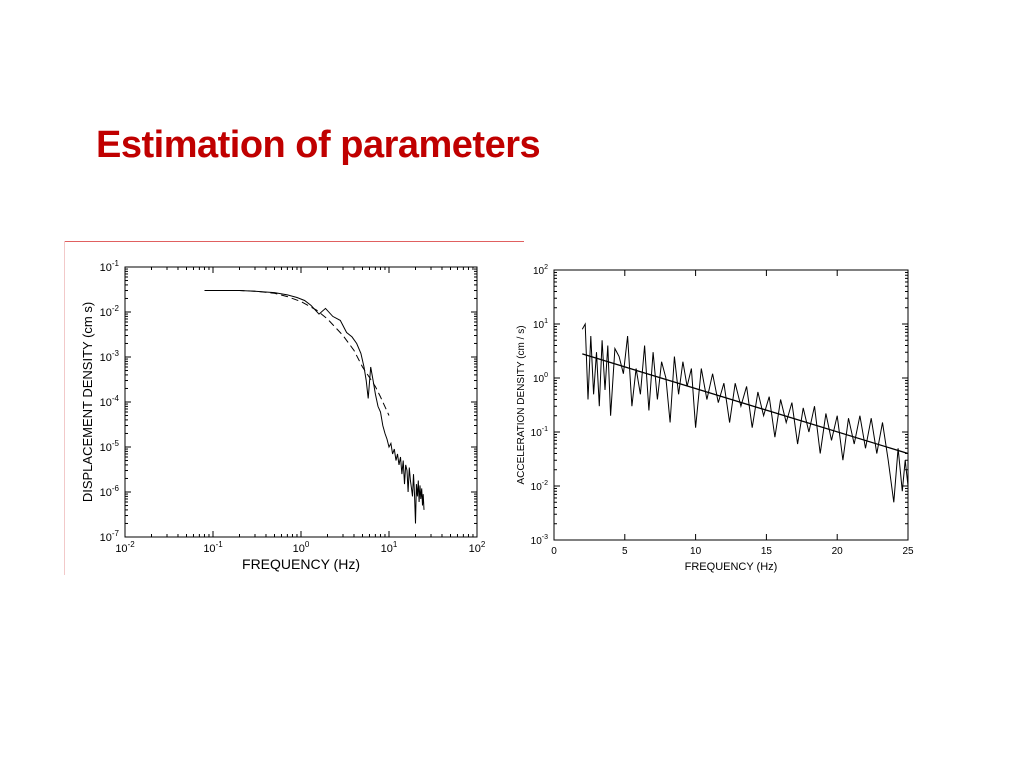 The height and width of the screenshot is (768, 1024). What do you see at coordinates (318, 145) in the screenshot?
I see `slide-title: Estimation of parameters` at bounding box center [318, 145].